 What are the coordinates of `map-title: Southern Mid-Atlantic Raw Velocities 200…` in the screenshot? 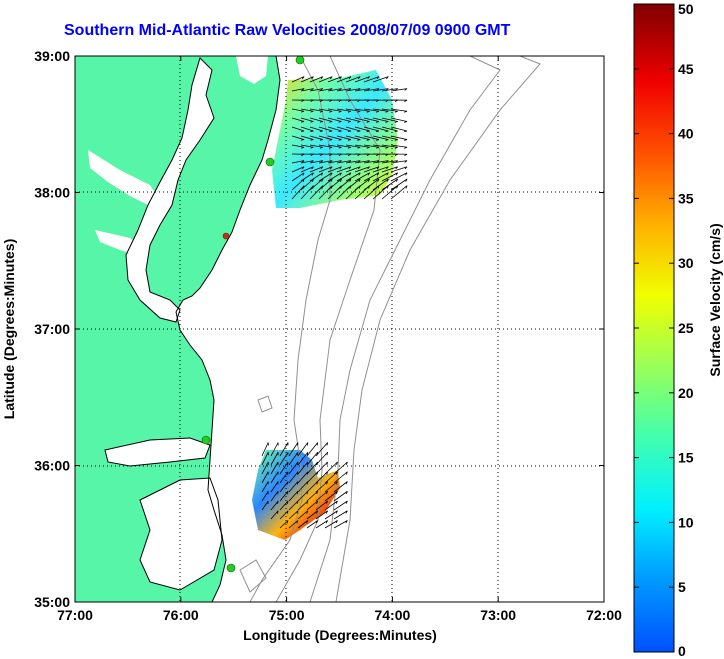 It's located at (287, 30).